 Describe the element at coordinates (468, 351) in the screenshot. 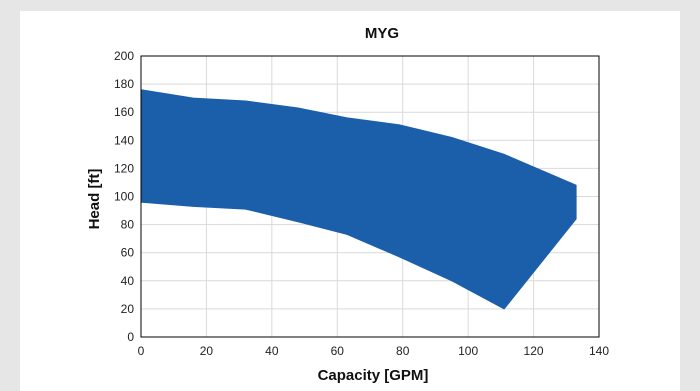

I see `x-tick-label: 100` at that location.